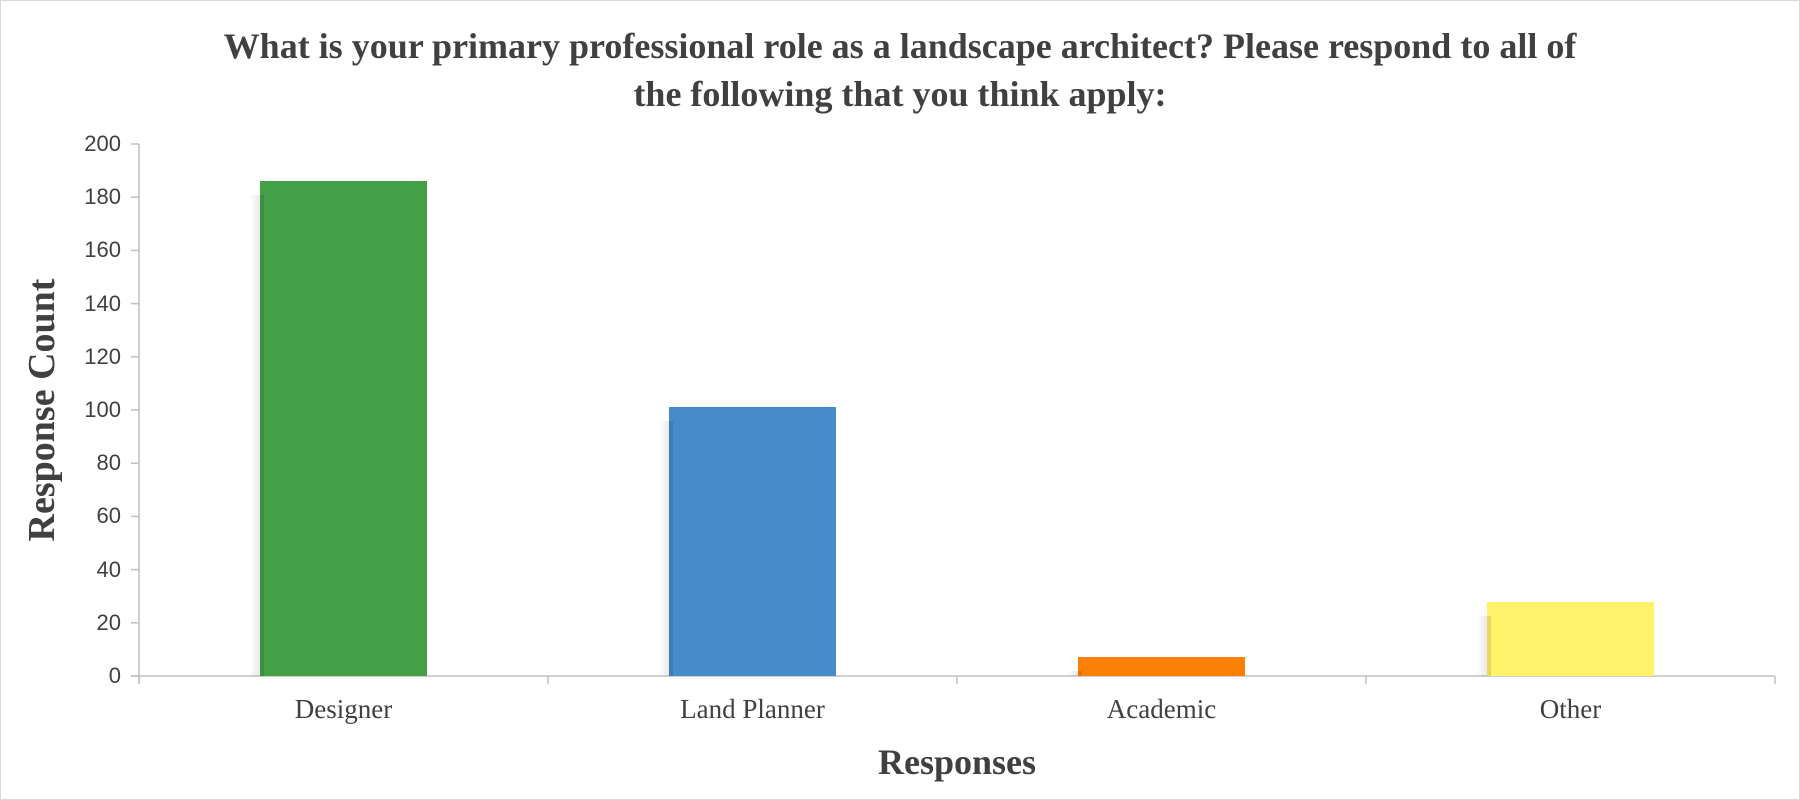 Image resolution: width=1800 pixels, height=800 pixels. Describe the element at coordinates (1570, 709) in the screenshot. I see `x-tick-label: Other` at that location.